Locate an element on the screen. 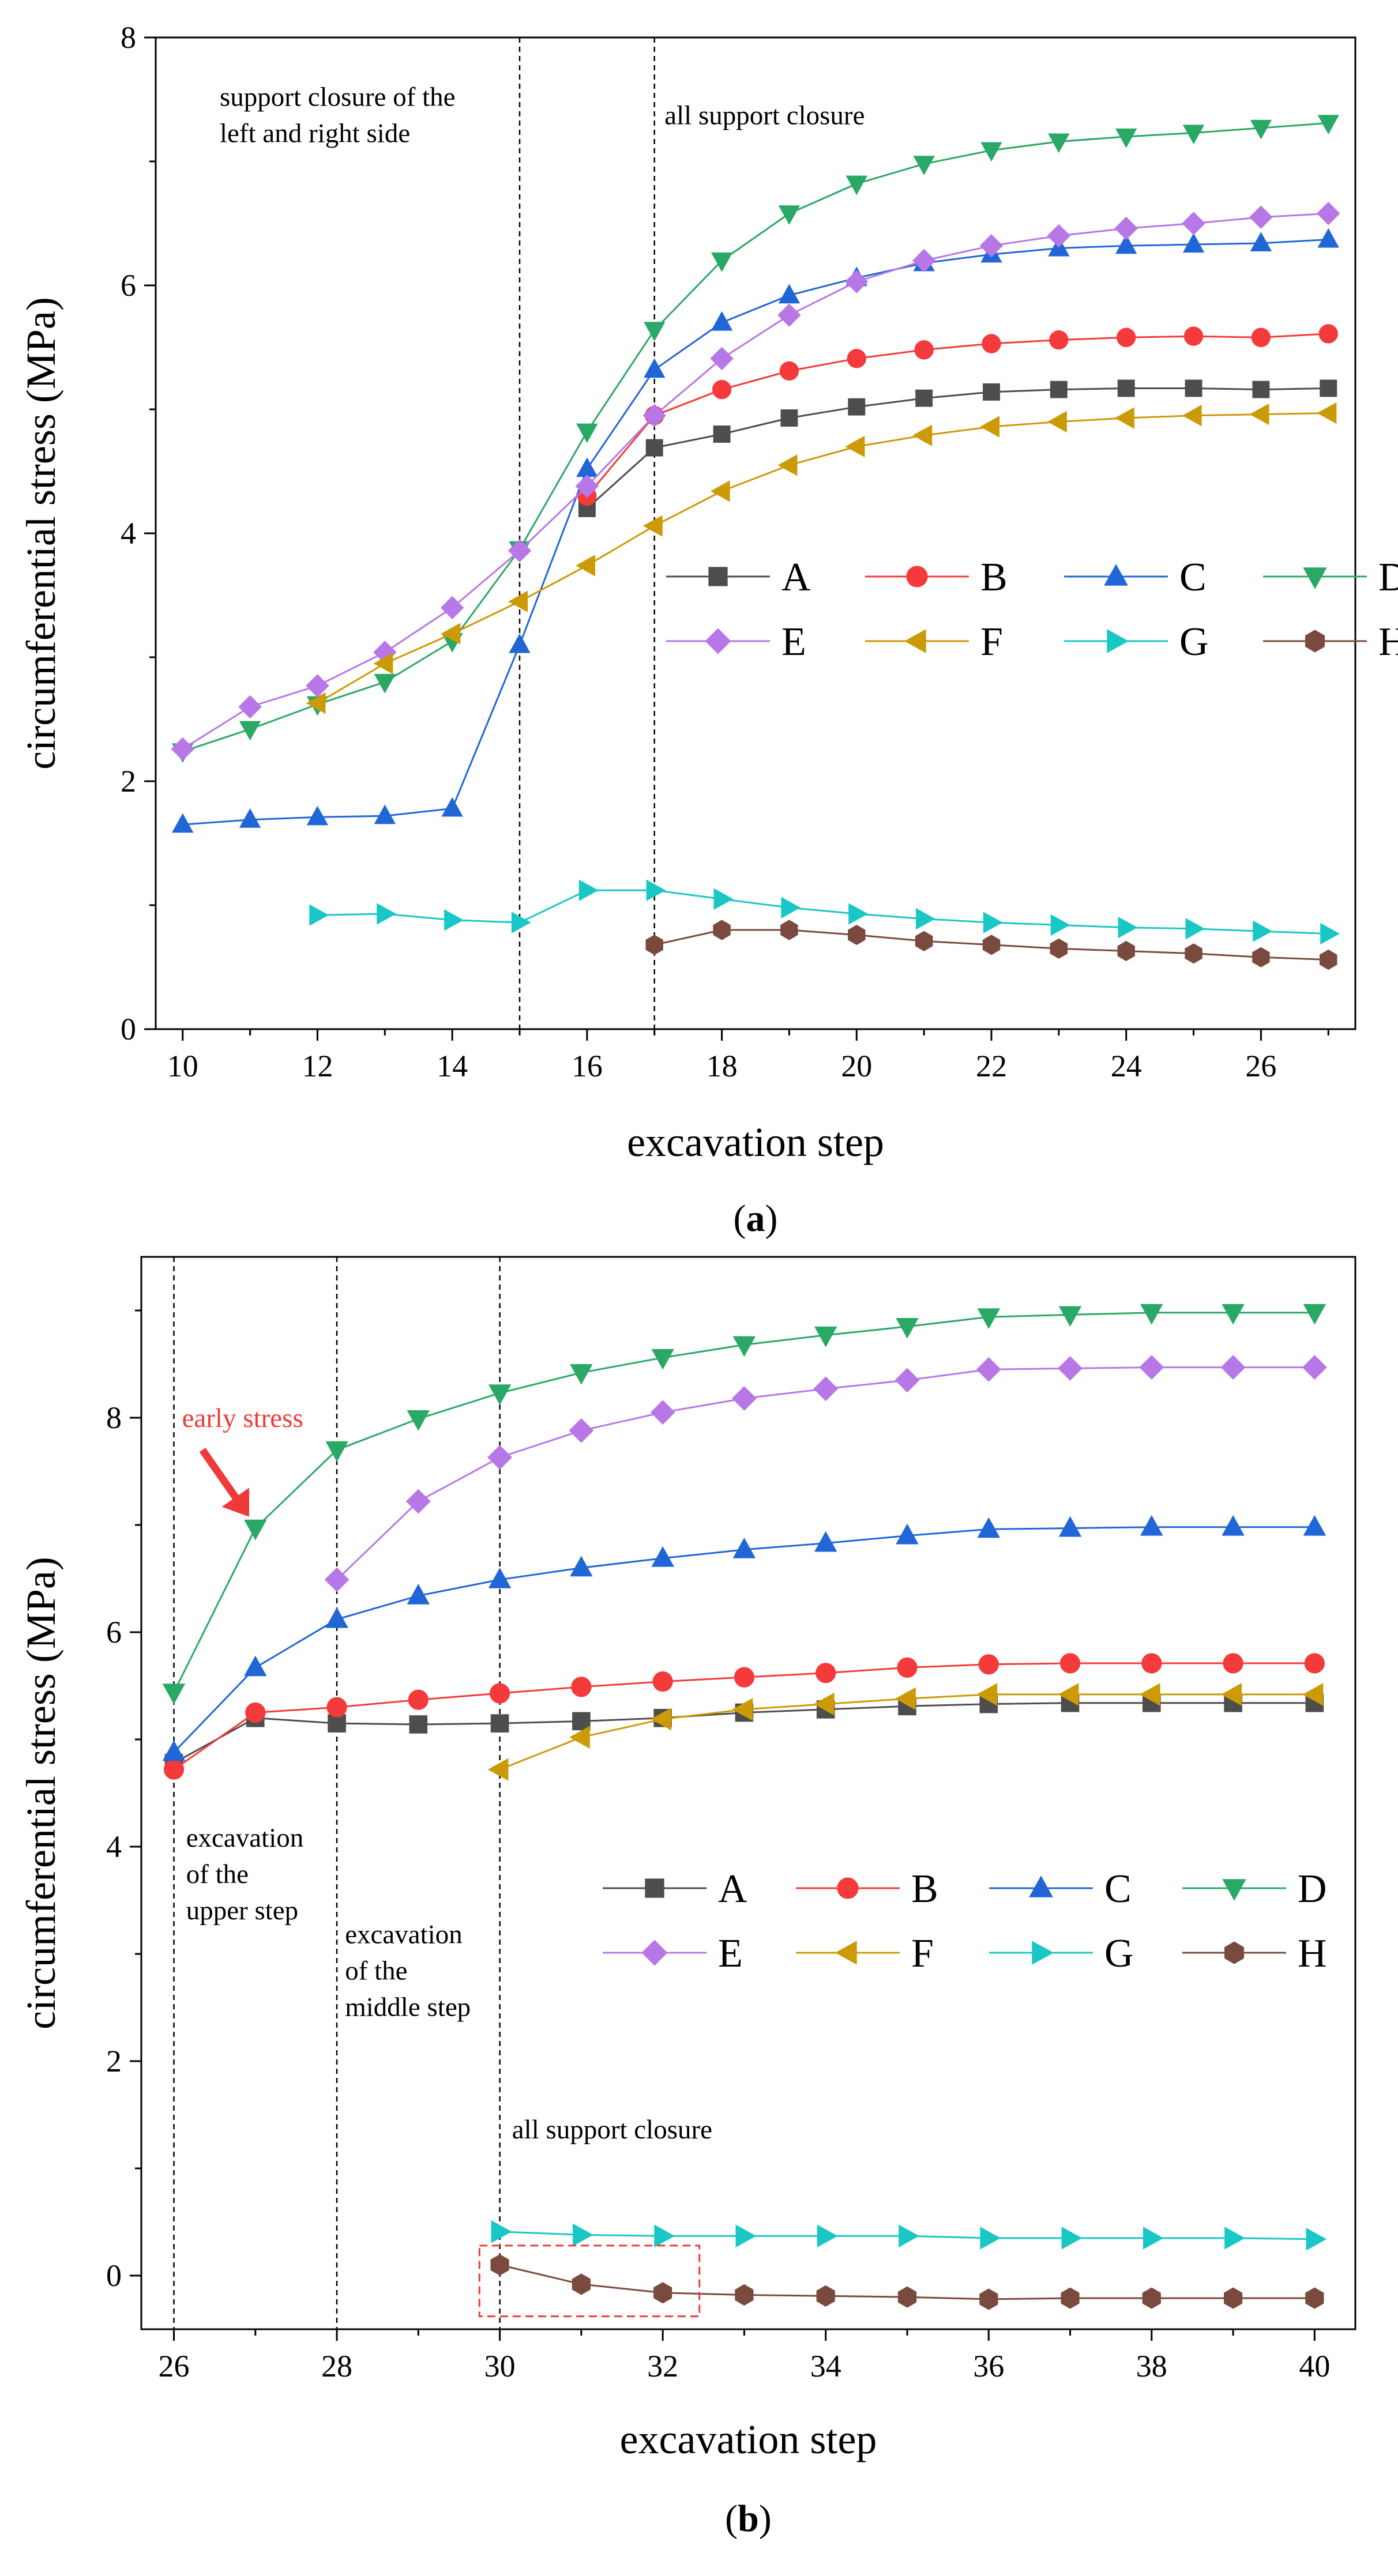 The image size is (1398, 2576). panel-label-close: ) is located at coordinates (771, 1218).